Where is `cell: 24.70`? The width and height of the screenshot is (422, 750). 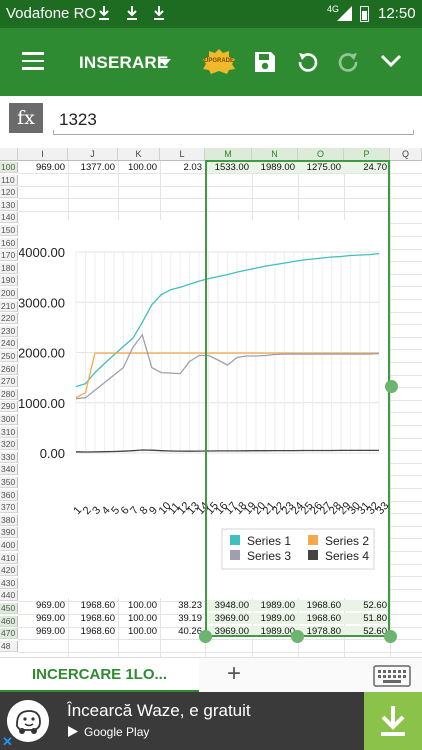 cell: 24.70 is located at coordinates (367, 167).